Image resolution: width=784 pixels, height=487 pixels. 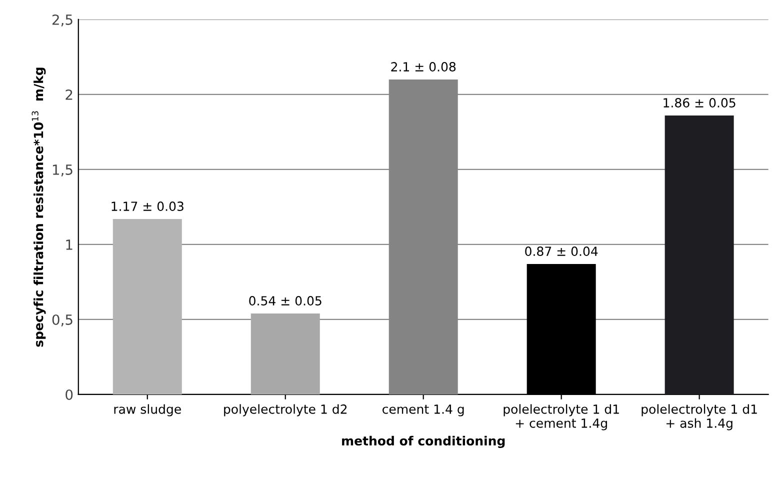 What do you see at coordinates (62, 20) in the screenshot?
I see `y-tick-label: 2,5` at bounding box center [62, 20].